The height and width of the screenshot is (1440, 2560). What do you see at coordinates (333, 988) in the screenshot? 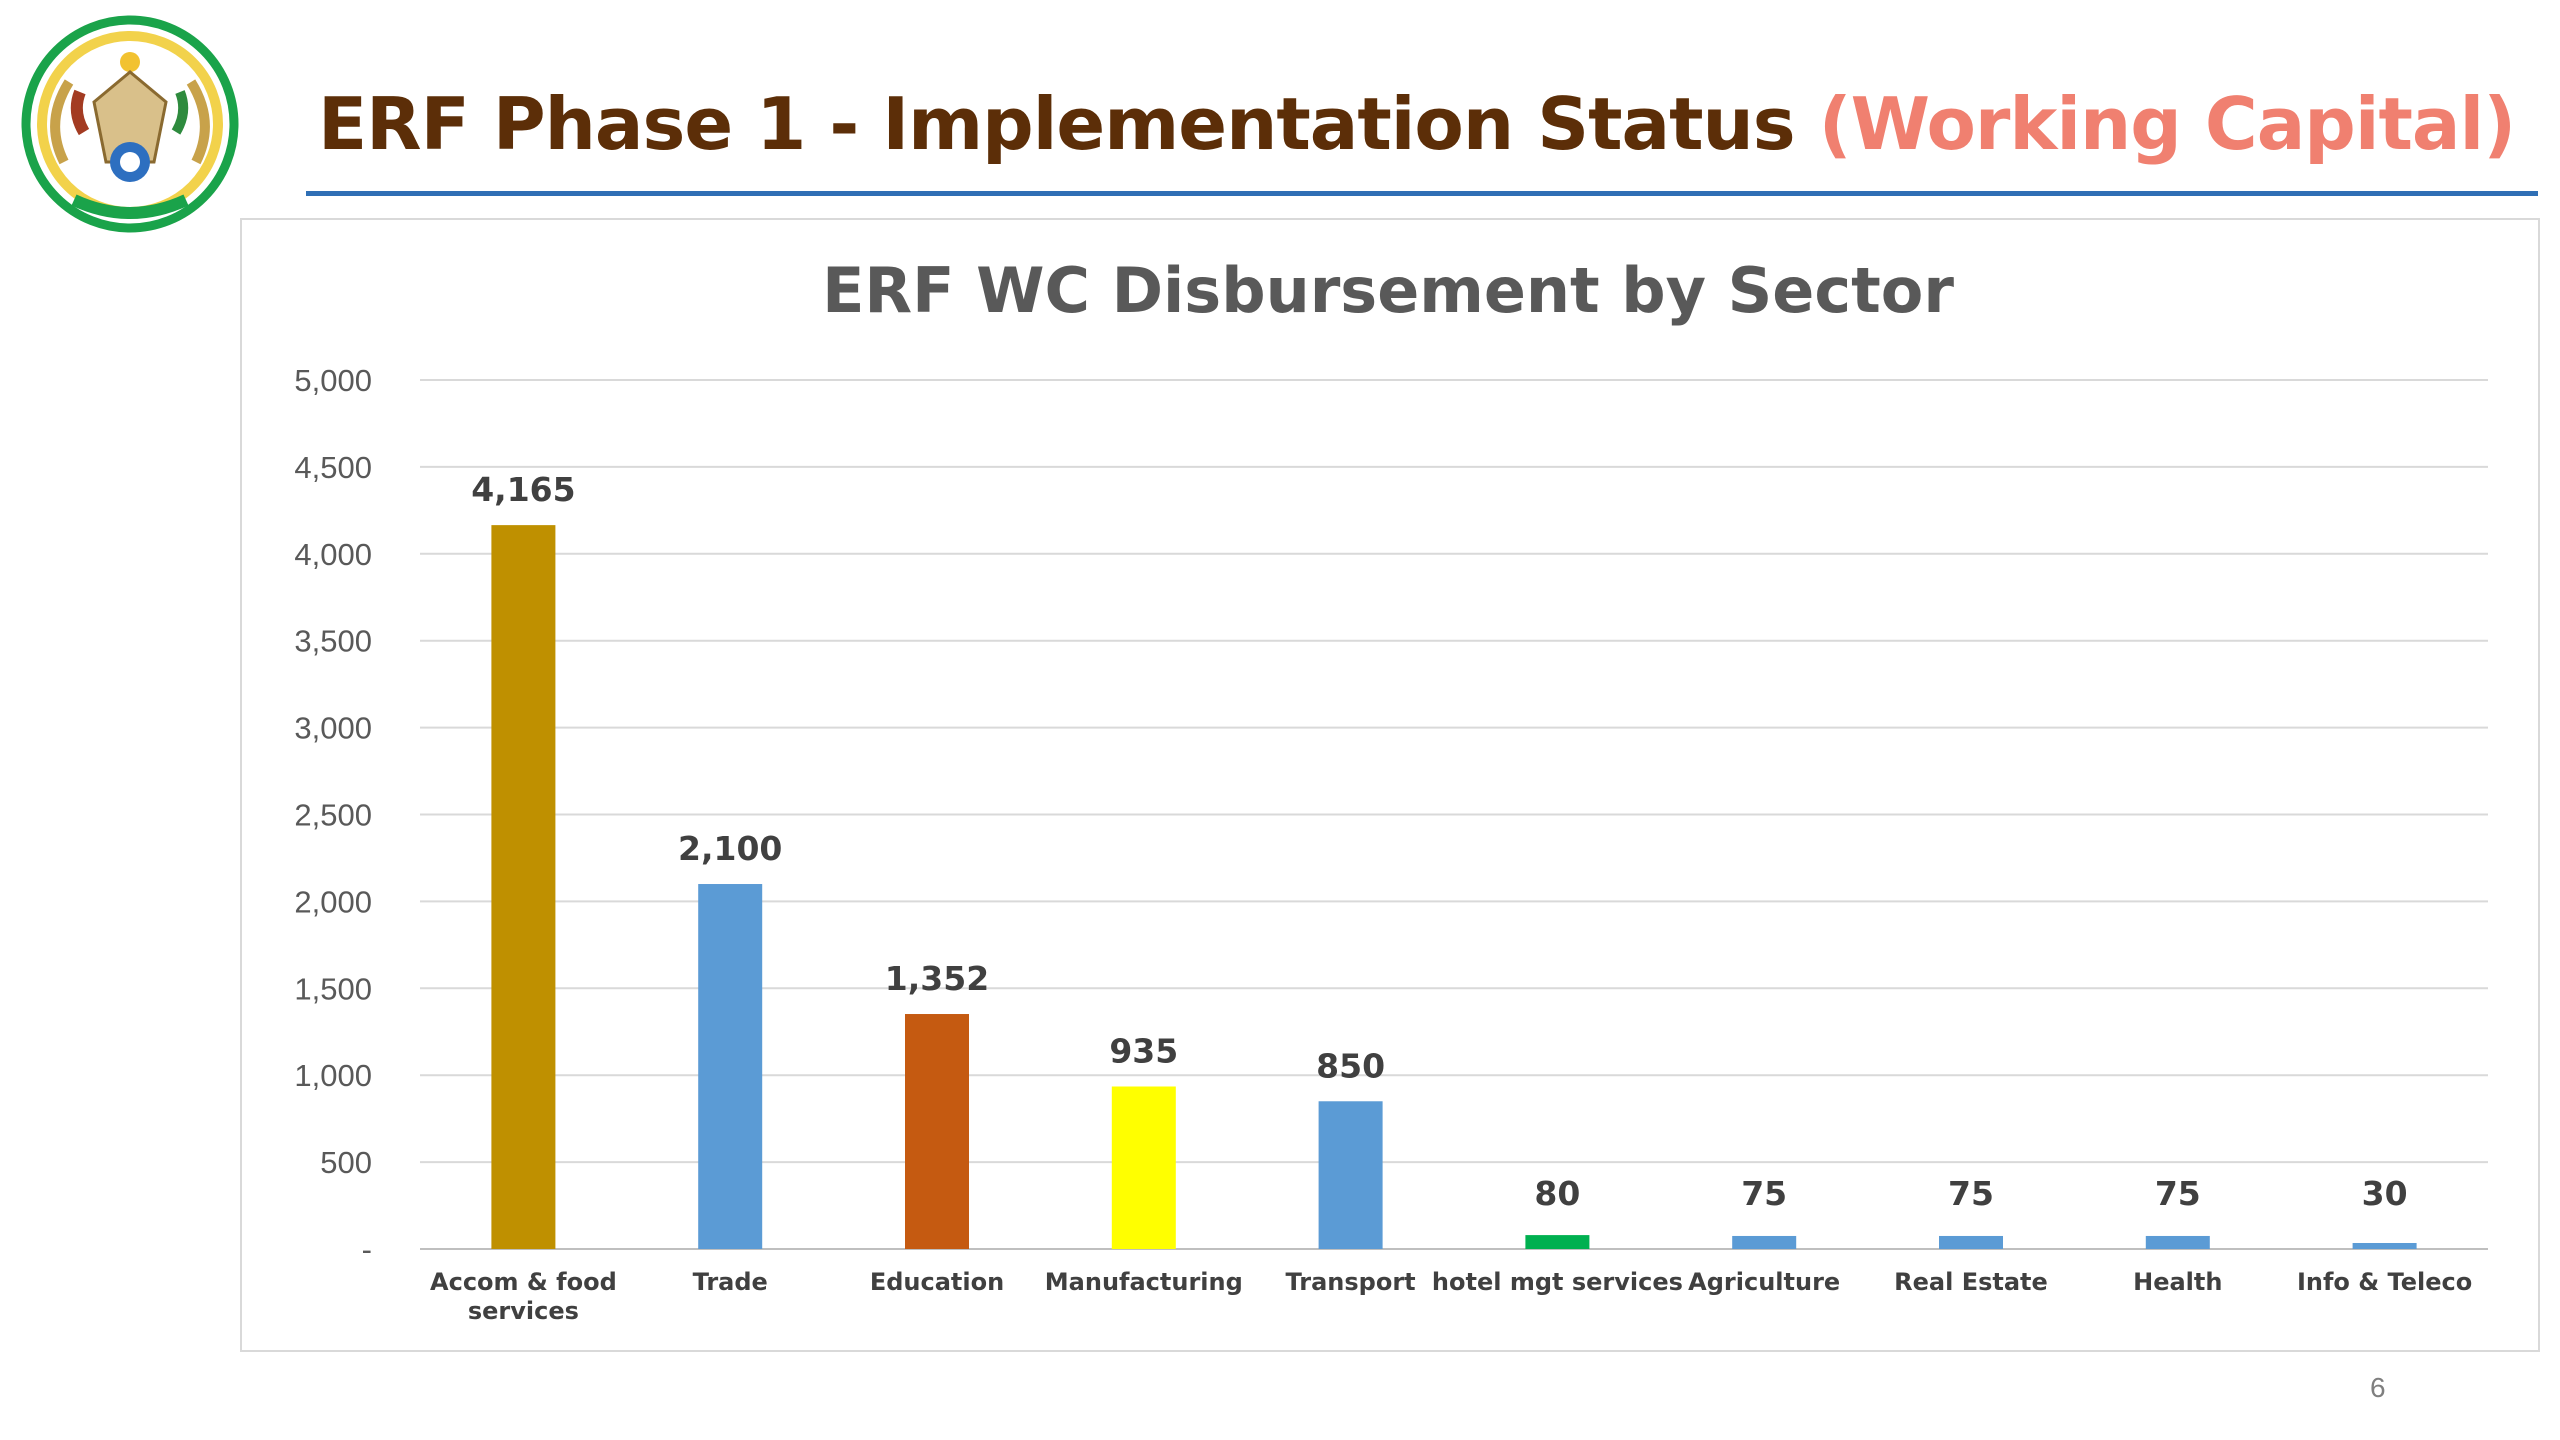
I see `y-tick-label: 1,500` at bounding box center [333, 988].